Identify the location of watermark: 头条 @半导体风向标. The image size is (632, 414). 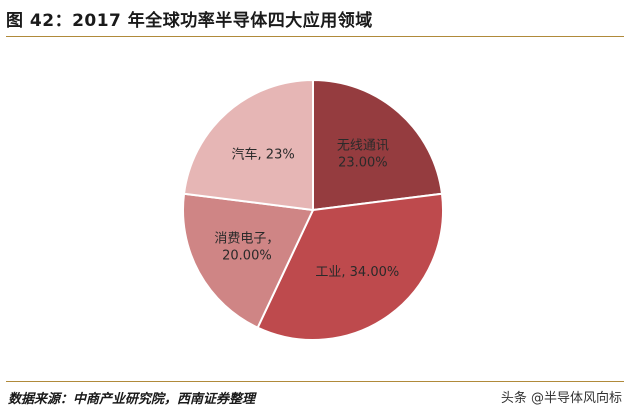
(561, 398).